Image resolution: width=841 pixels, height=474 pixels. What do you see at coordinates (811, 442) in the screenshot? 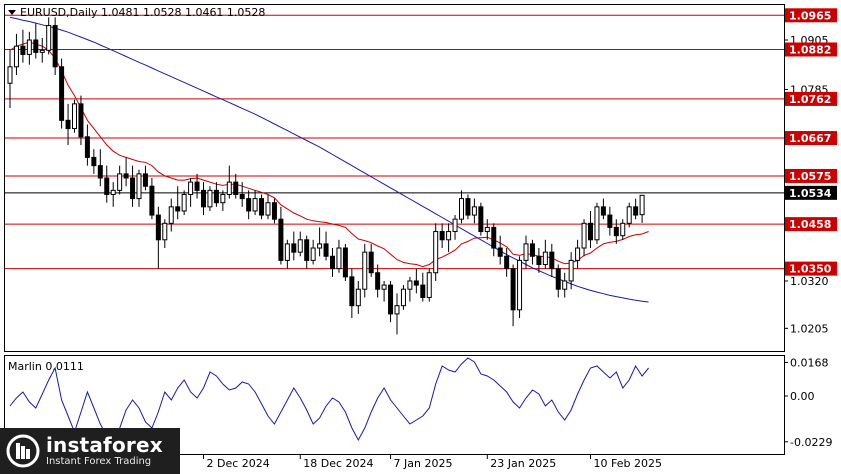
I see `indicator-tick-label: -0.0229` at bounding box center [811, 442].